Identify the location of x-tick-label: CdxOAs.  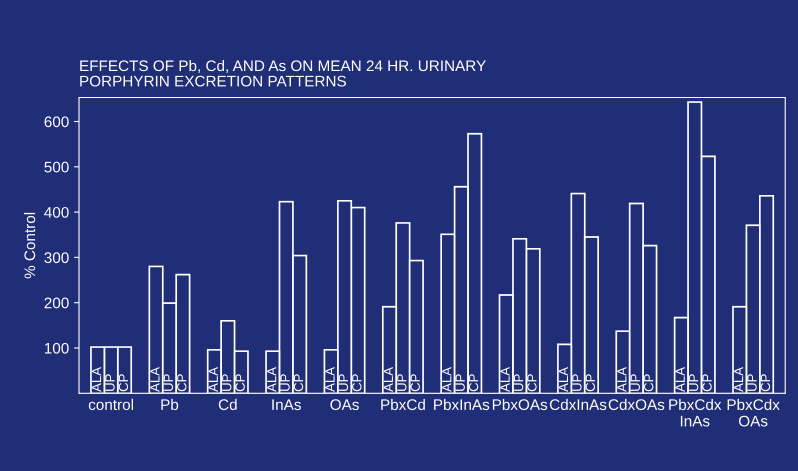
(636, 404).